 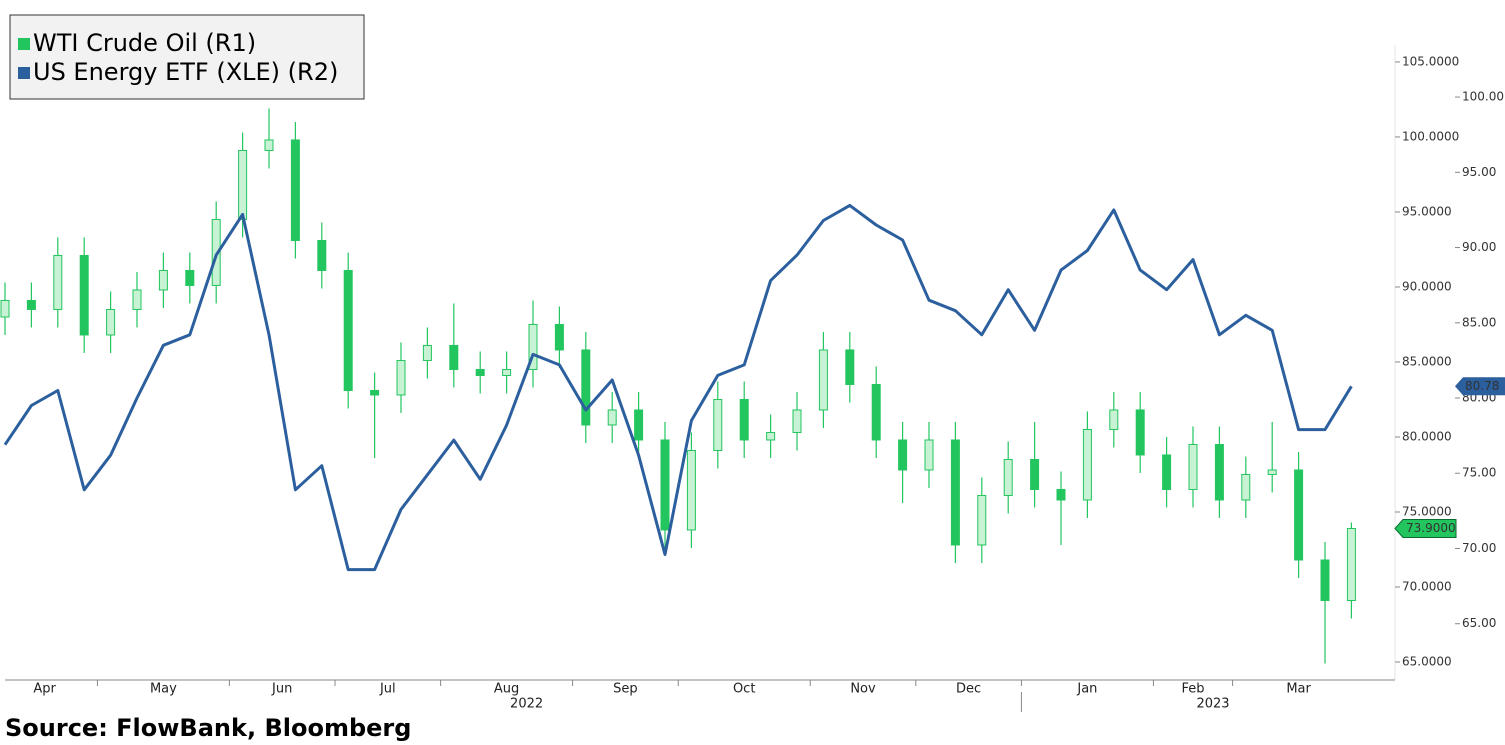 What do you see at coordinates (1430, 136) in the screenshot?
I see `y-tick-label: 100.0000` at bounding box center [1430, 136].